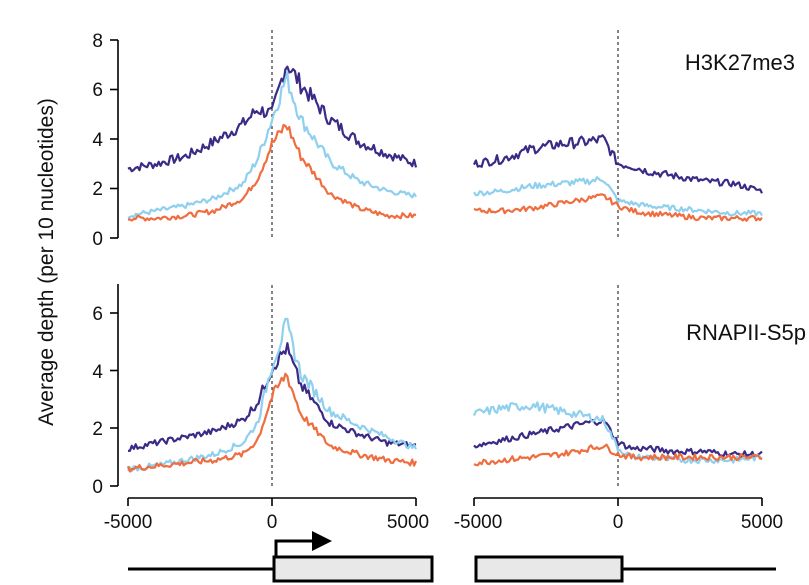 This screenshot has height=585, width=809. Describe the element at coordinates (322, 541) in the screenshot. I see `tss-arrowhead-icon` at that location.